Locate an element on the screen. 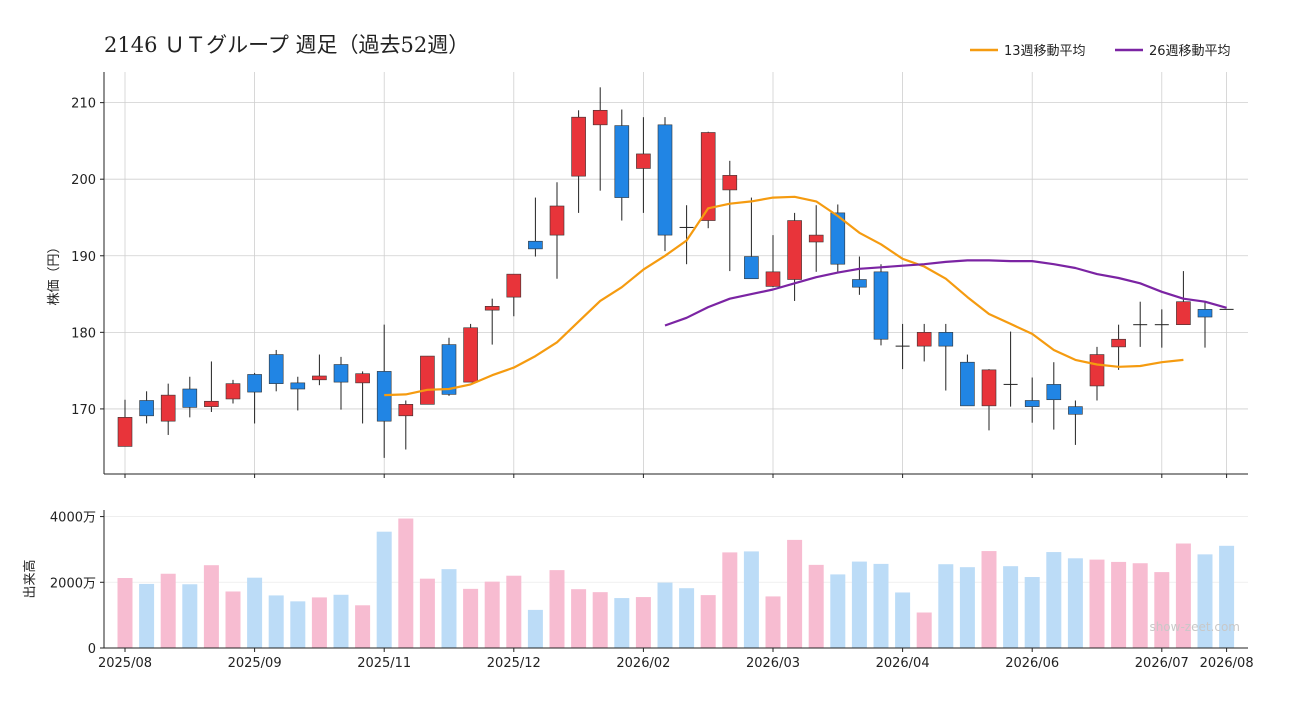 Image resolution: width=1300 pixels, height=720 pixels. x-tick-label: 2026/07 is located at coordinates (1162, 663).